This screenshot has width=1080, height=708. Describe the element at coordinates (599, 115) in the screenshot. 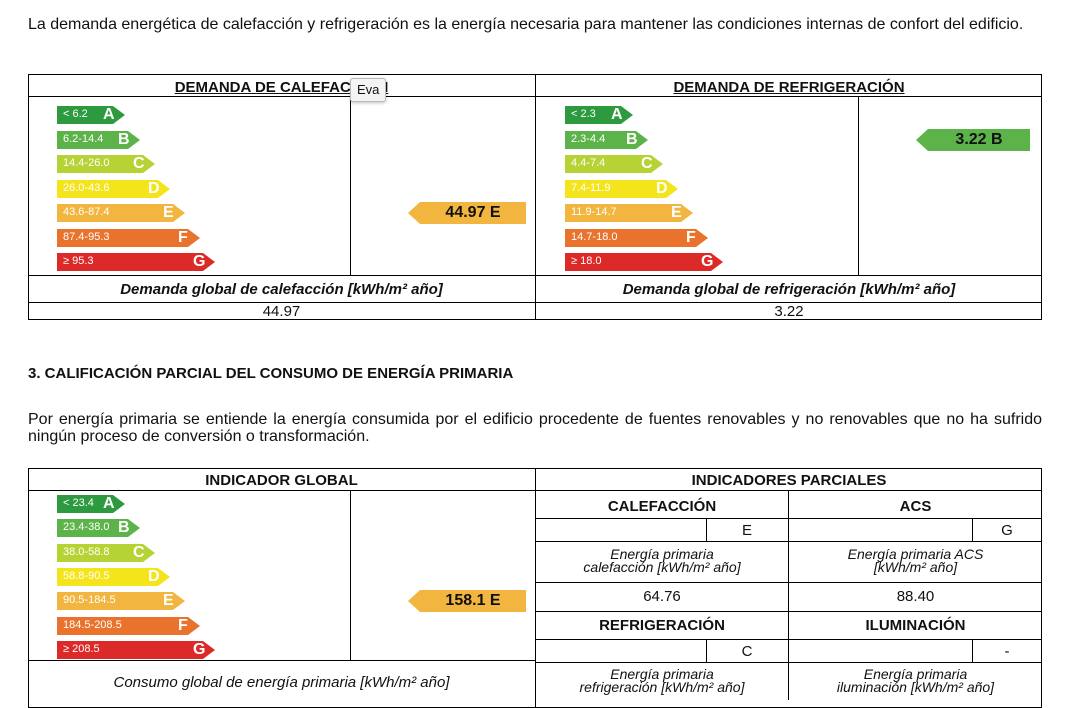

I see `cooling-bar-a: < 2.3 A` at that location.